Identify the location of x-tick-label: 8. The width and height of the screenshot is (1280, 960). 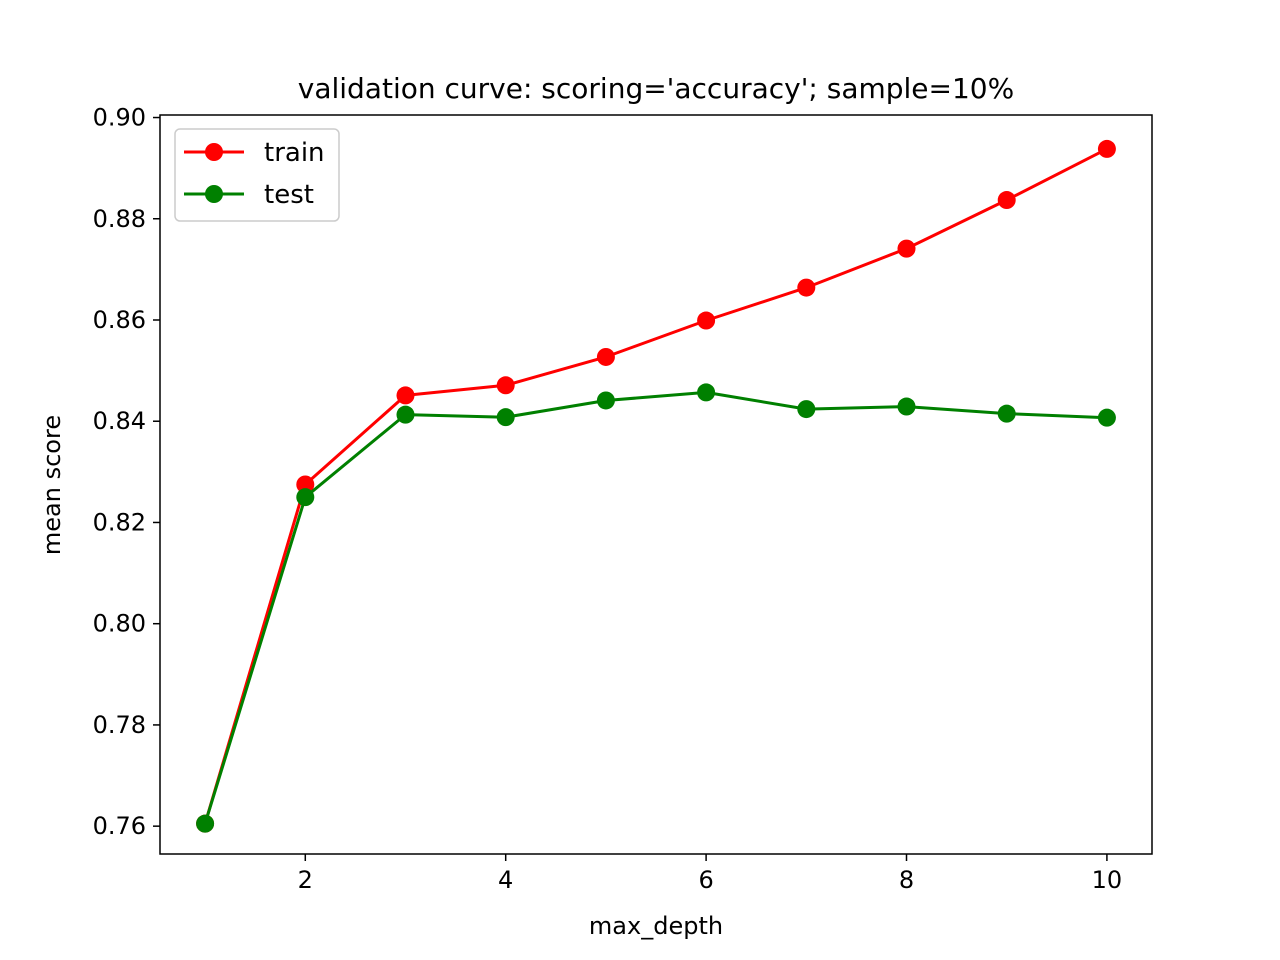
(906, 880).